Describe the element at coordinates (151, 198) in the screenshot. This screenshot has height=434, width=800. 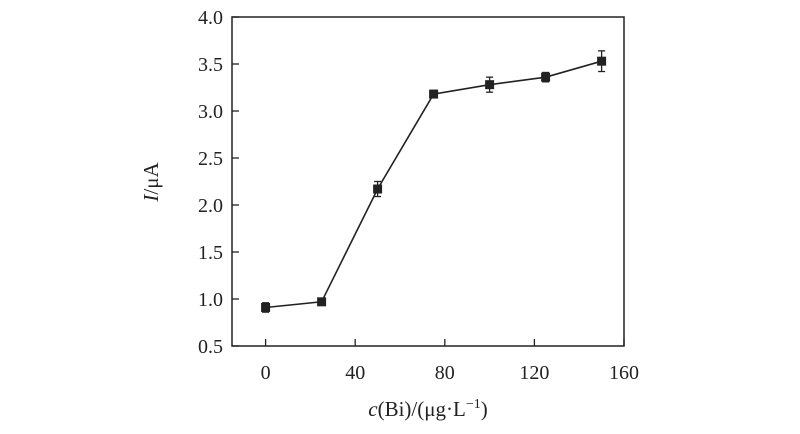
I see `y-axis-label-variable: I` at that location.